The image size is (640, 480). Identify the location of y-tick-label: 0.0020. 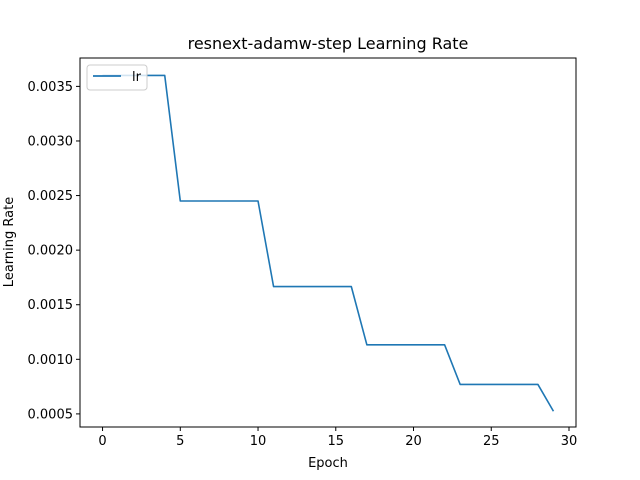
(51, 251).